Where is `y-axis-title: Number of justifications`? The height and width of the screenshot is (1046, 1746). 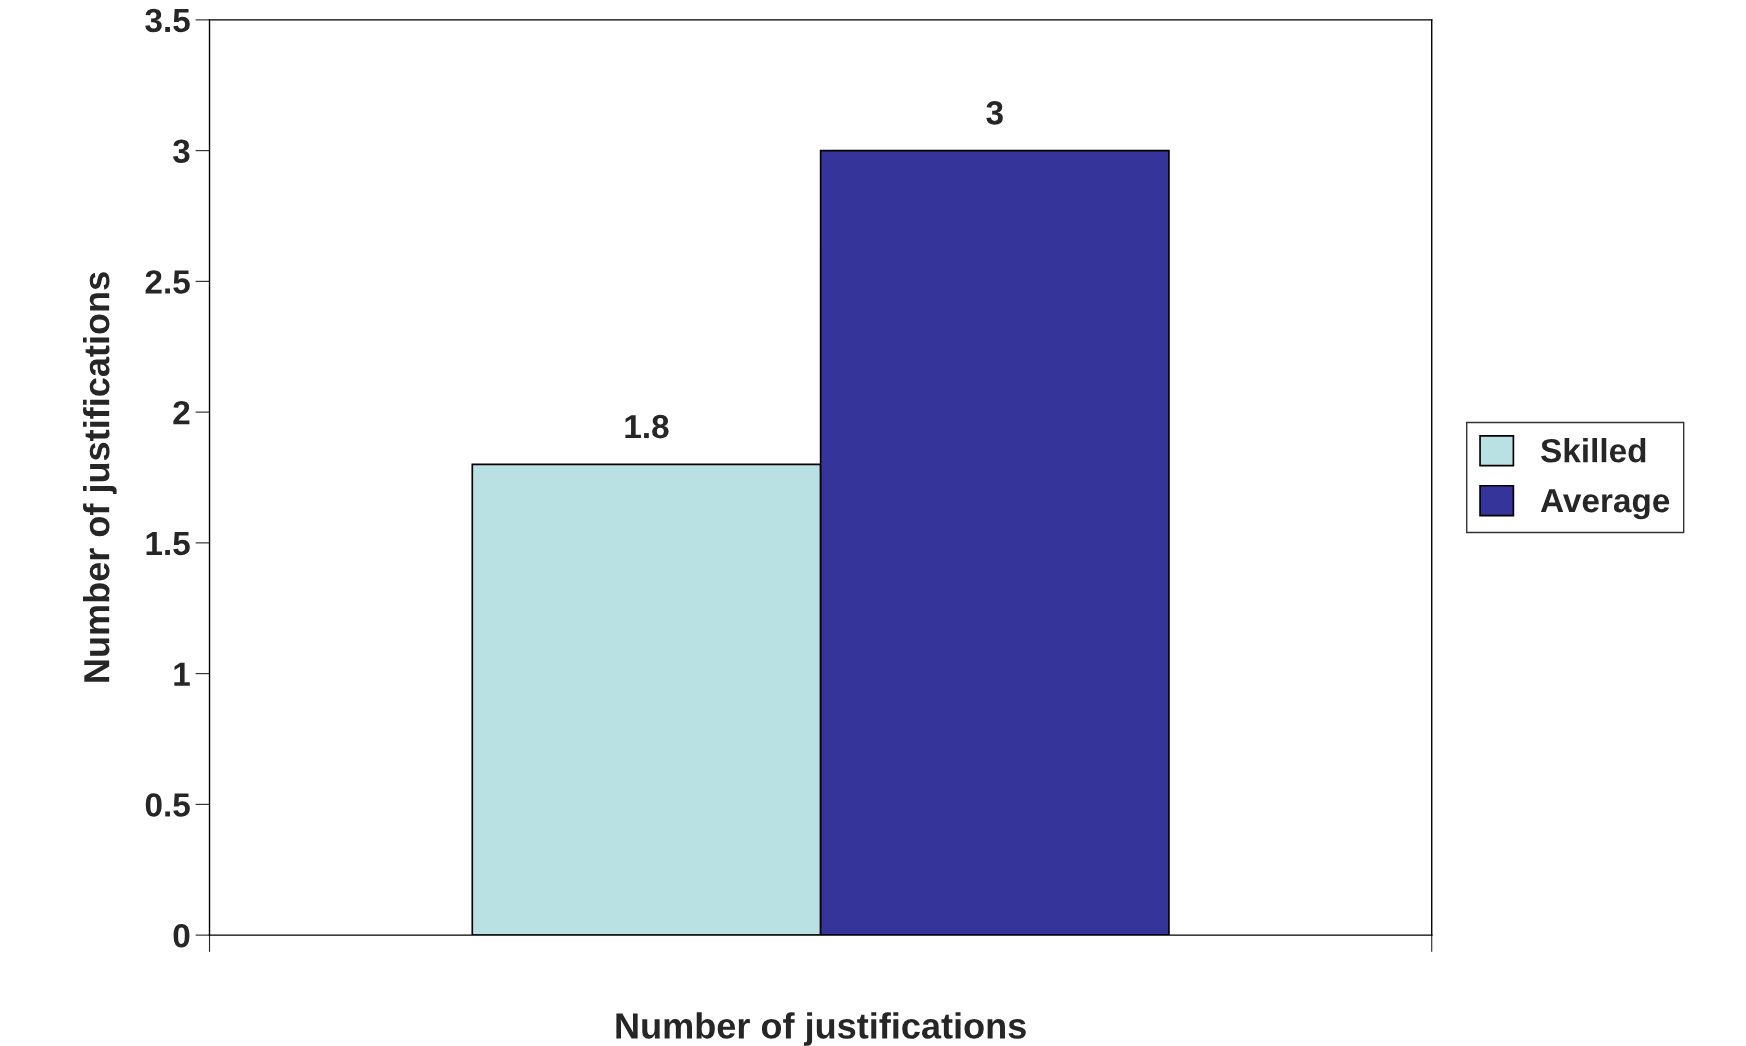 y-axis-title: Number of justifications is located at coordinates (100, 477).